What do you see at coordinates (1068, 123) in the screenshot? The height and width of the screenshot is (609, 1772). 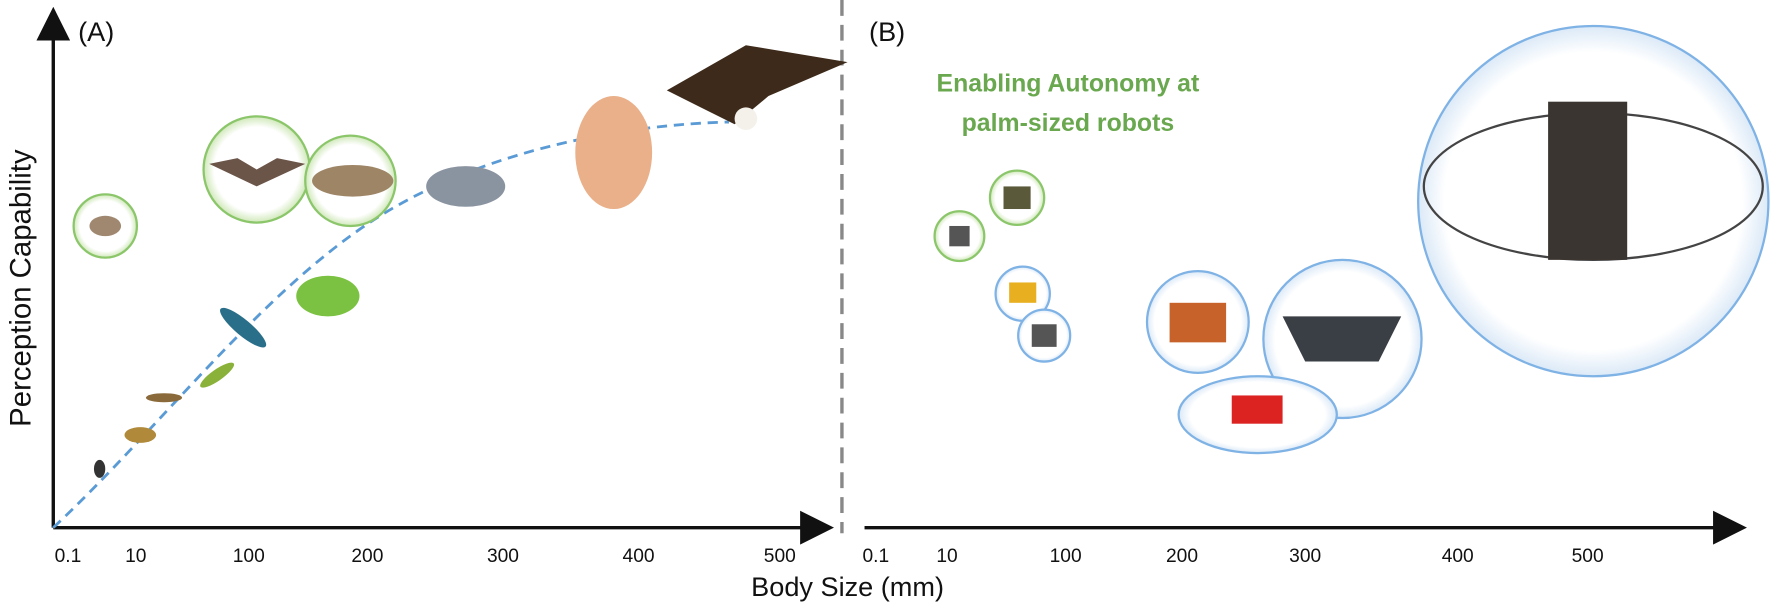 I see `headline: palm-sized robots` at bounding box center [1068, 123].